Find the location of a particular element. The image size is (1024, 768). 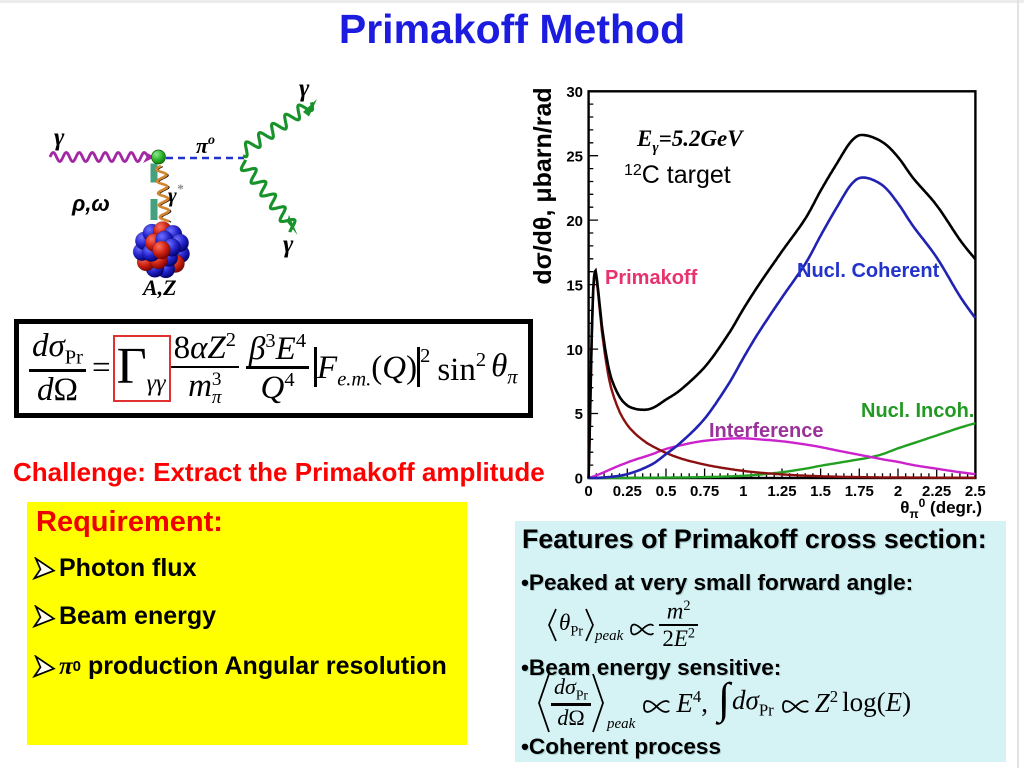

svg-text: 15 is located at coordinates (574, 285).